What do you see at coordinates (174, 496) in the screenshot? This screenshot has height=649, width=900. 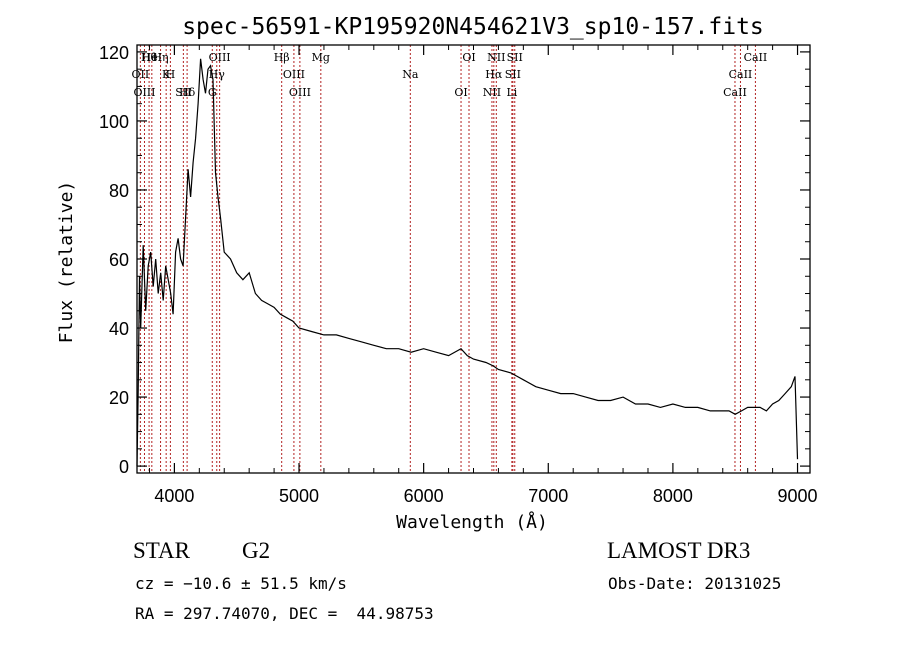 I see `x-tick-label: 4000` at bounding box center [174, 496].